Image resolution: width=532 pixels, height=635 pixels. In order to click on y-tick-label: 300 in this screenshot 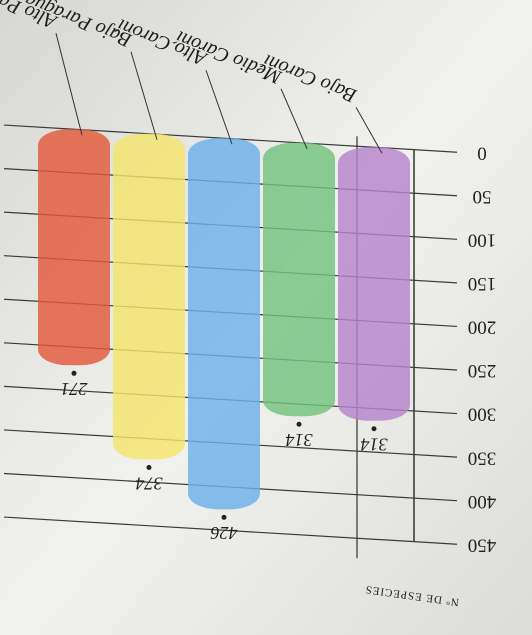, I will do `click(482, 414)`.